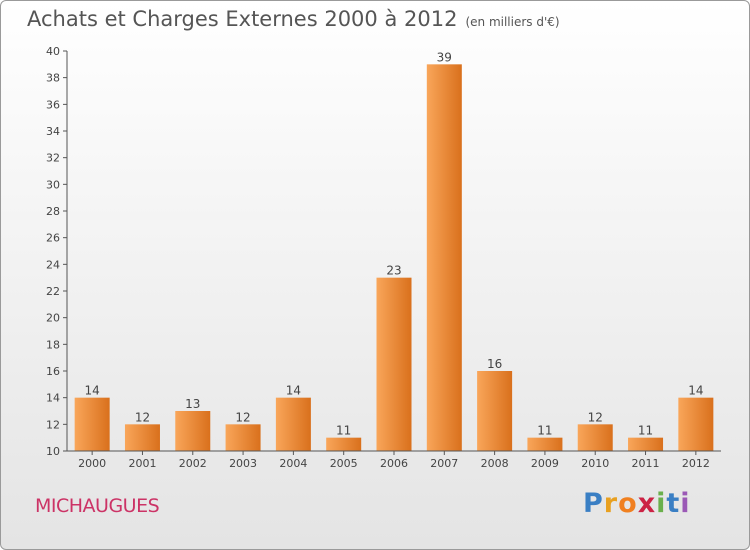  Describe the element at coordinates (53, 451) in the screenshot. I see `y-tick-label: 10` at that location.